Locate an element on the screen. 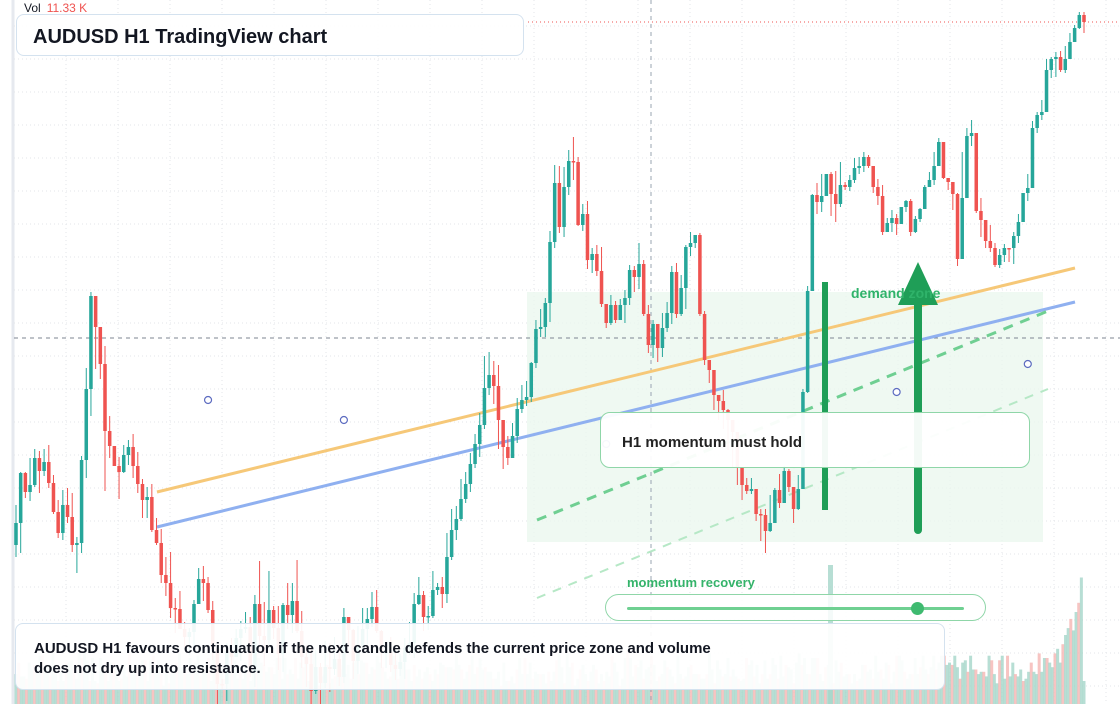  chart-title-box: AUDUSD H1 TradingView chart is located at coordinates (270, 35).